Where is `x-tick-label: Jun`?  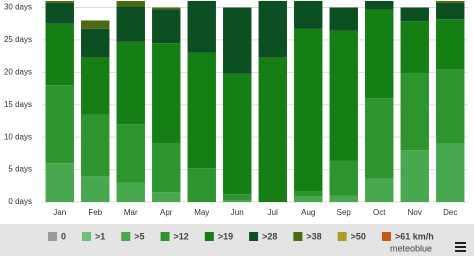 x-tick-label: Jun is located at coordinates (237, 212).